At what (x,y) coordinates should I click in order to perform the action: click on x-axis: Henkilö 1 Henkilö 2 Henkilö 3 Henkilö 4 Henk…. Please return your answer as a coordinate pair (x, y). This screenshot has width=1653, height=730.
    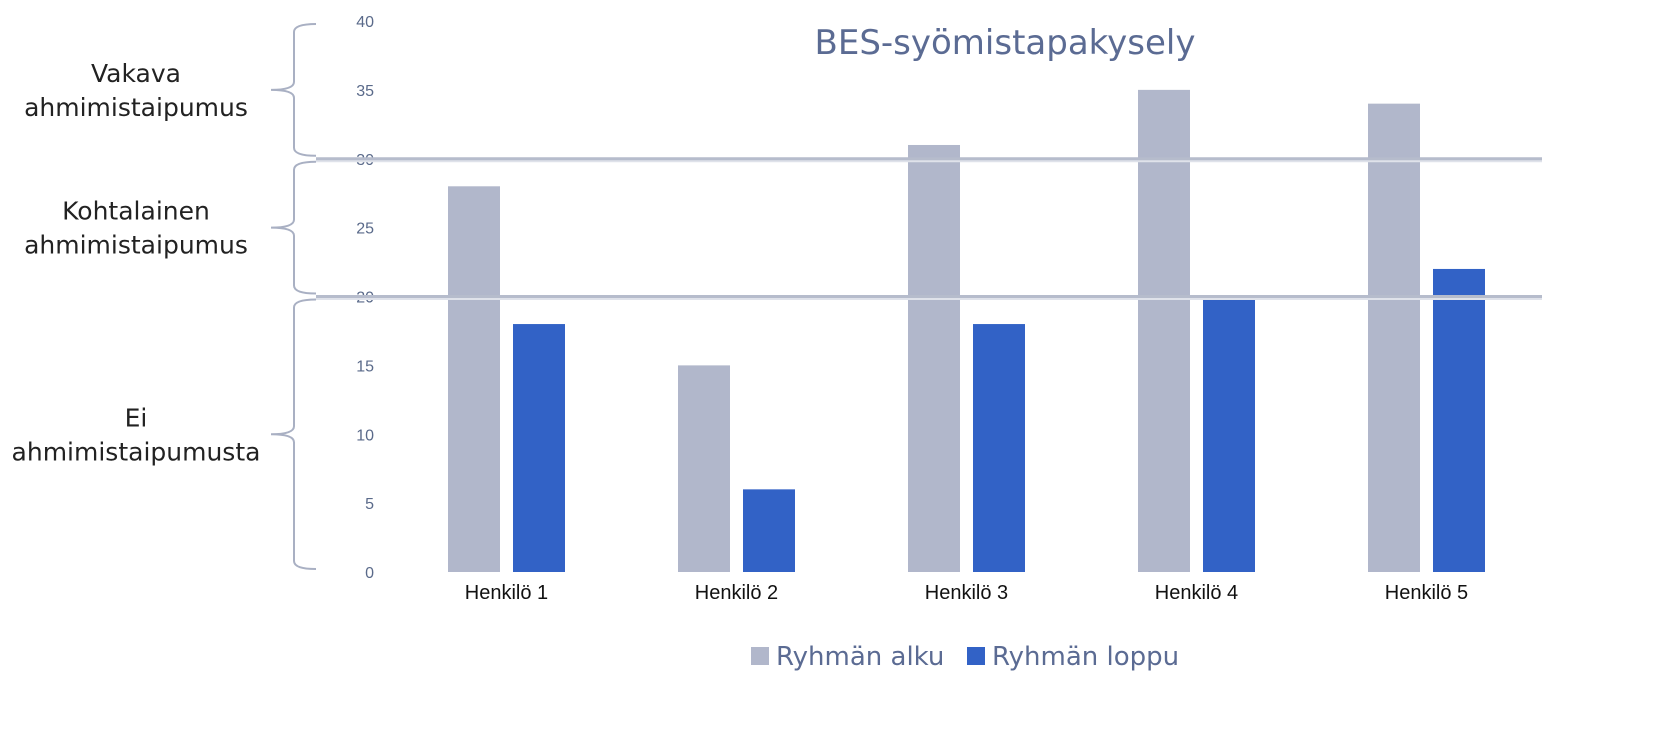
    Looking at the image, I should click on (966, 593).